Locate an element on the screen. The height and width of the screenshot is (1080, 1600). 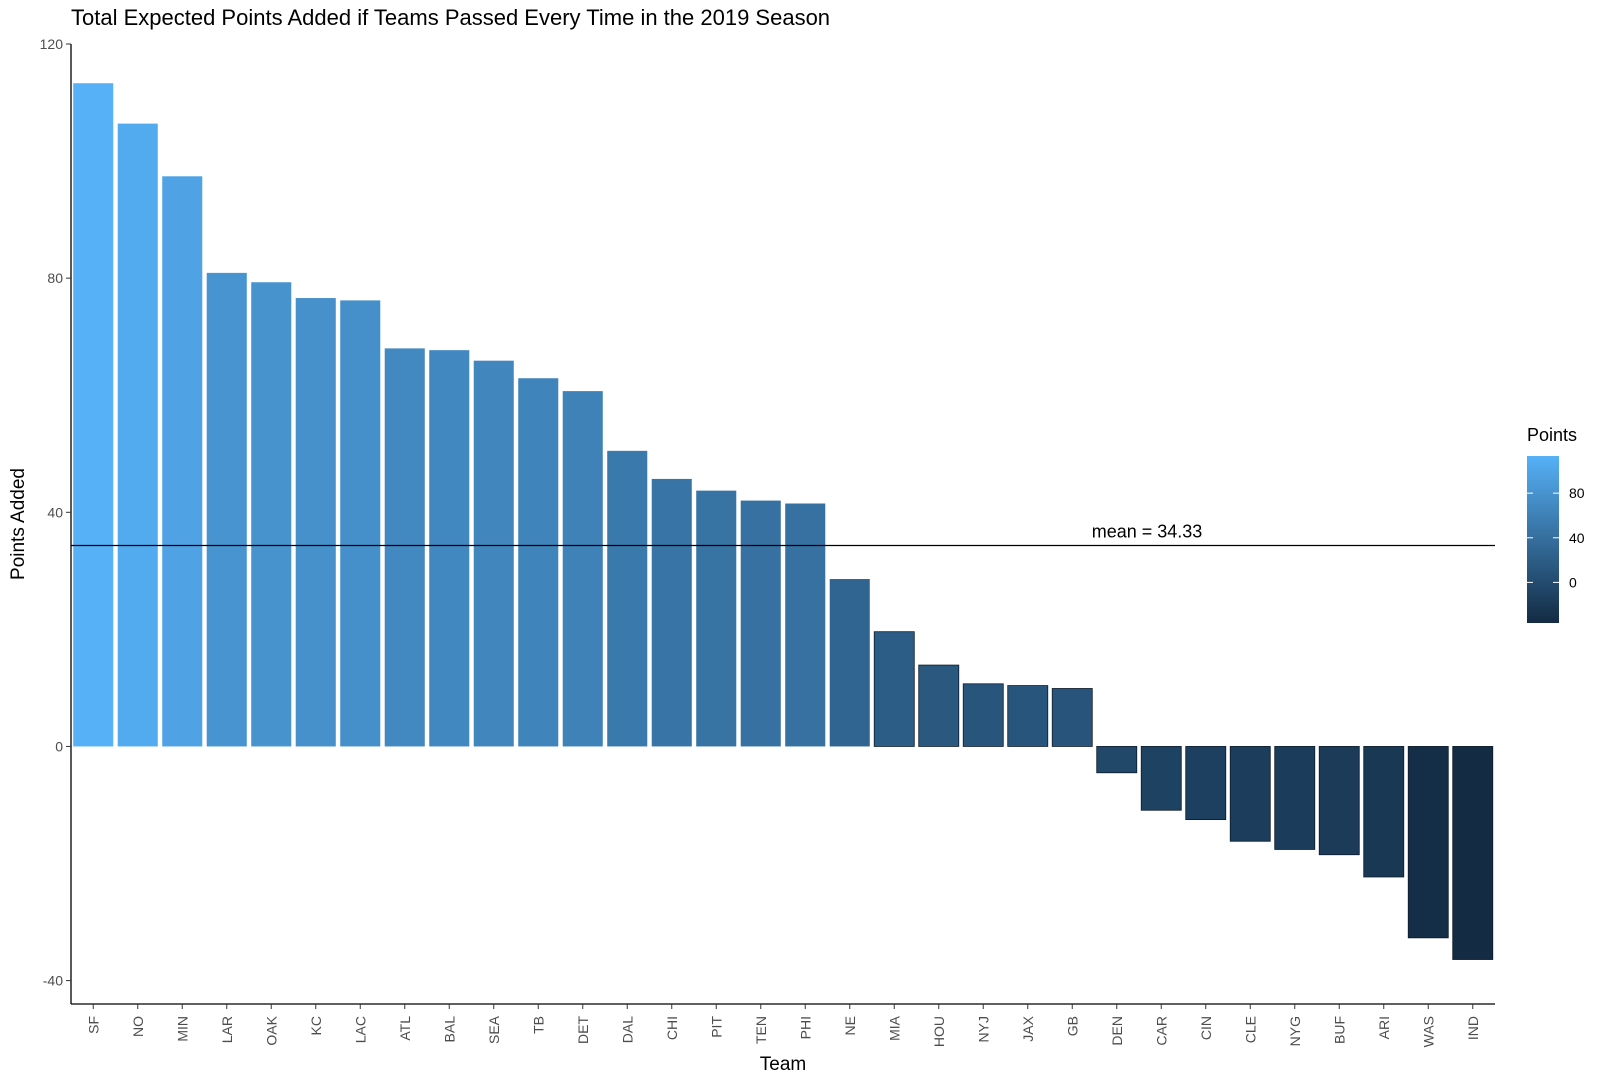
bar-lar is located at coordinates (226, 509).